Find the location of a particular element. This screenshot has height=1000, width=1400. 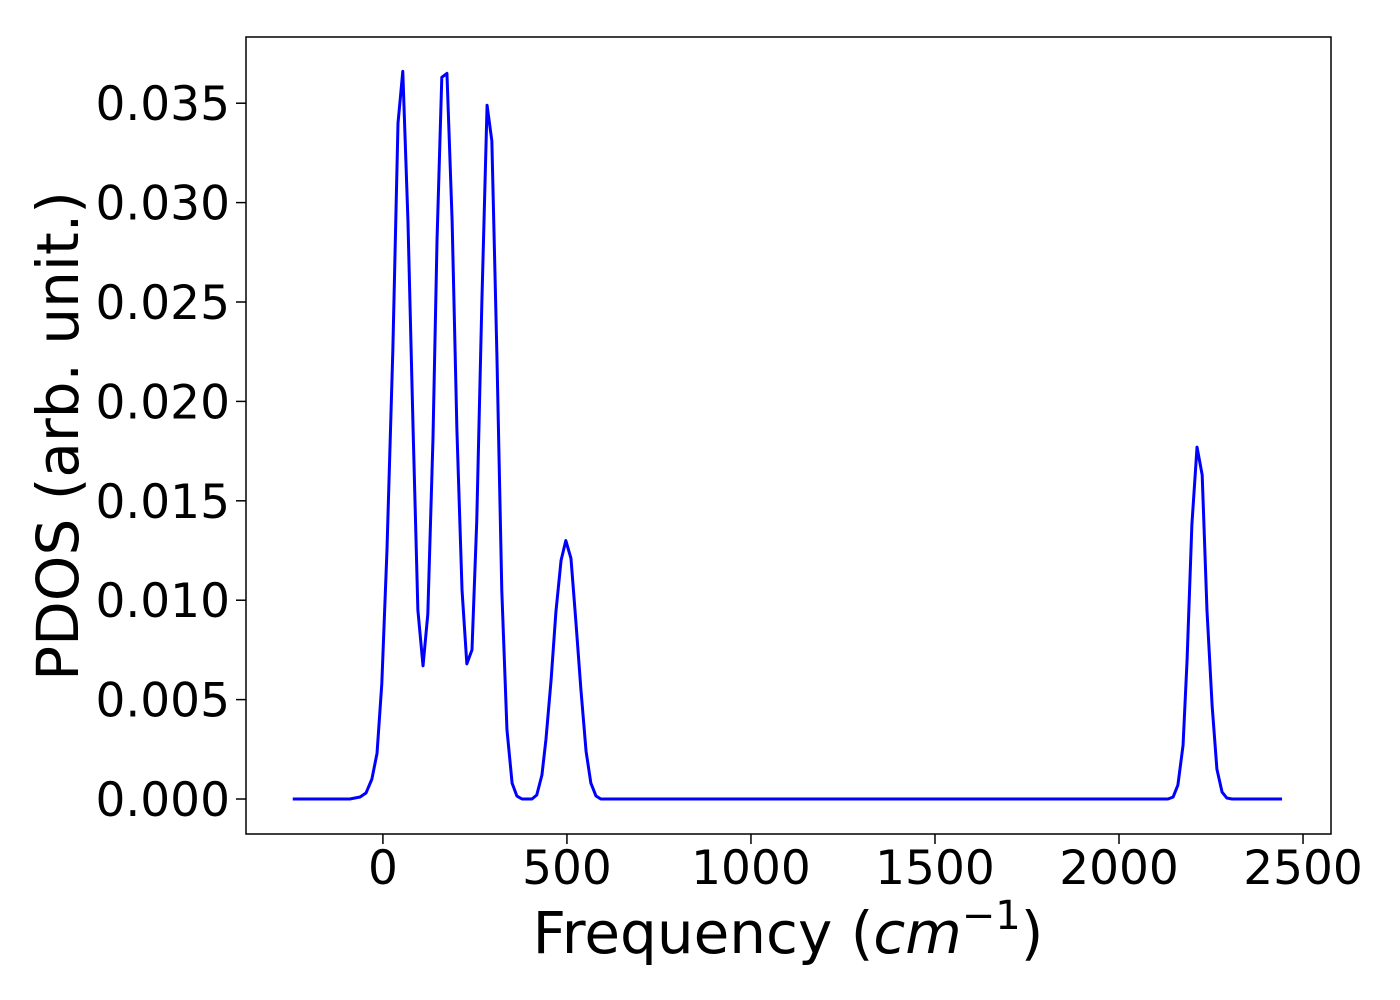

x-tick-label: 2000 is located at coordinates (1119, 868).